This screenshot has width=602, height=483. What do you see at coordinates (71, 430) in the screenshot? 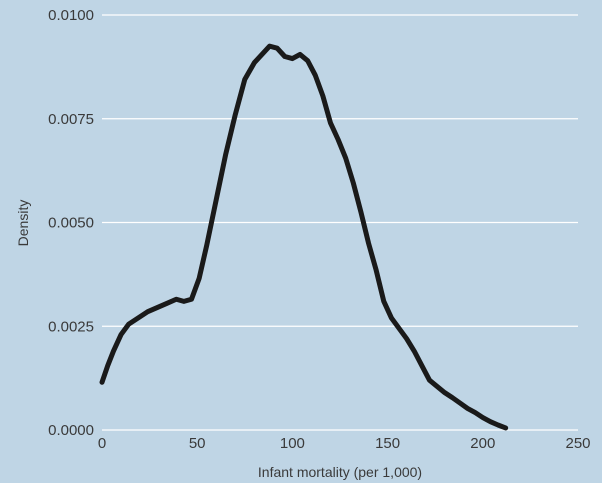
I see `y-tick-label: 0.0000` at bounding box center [71, 430].